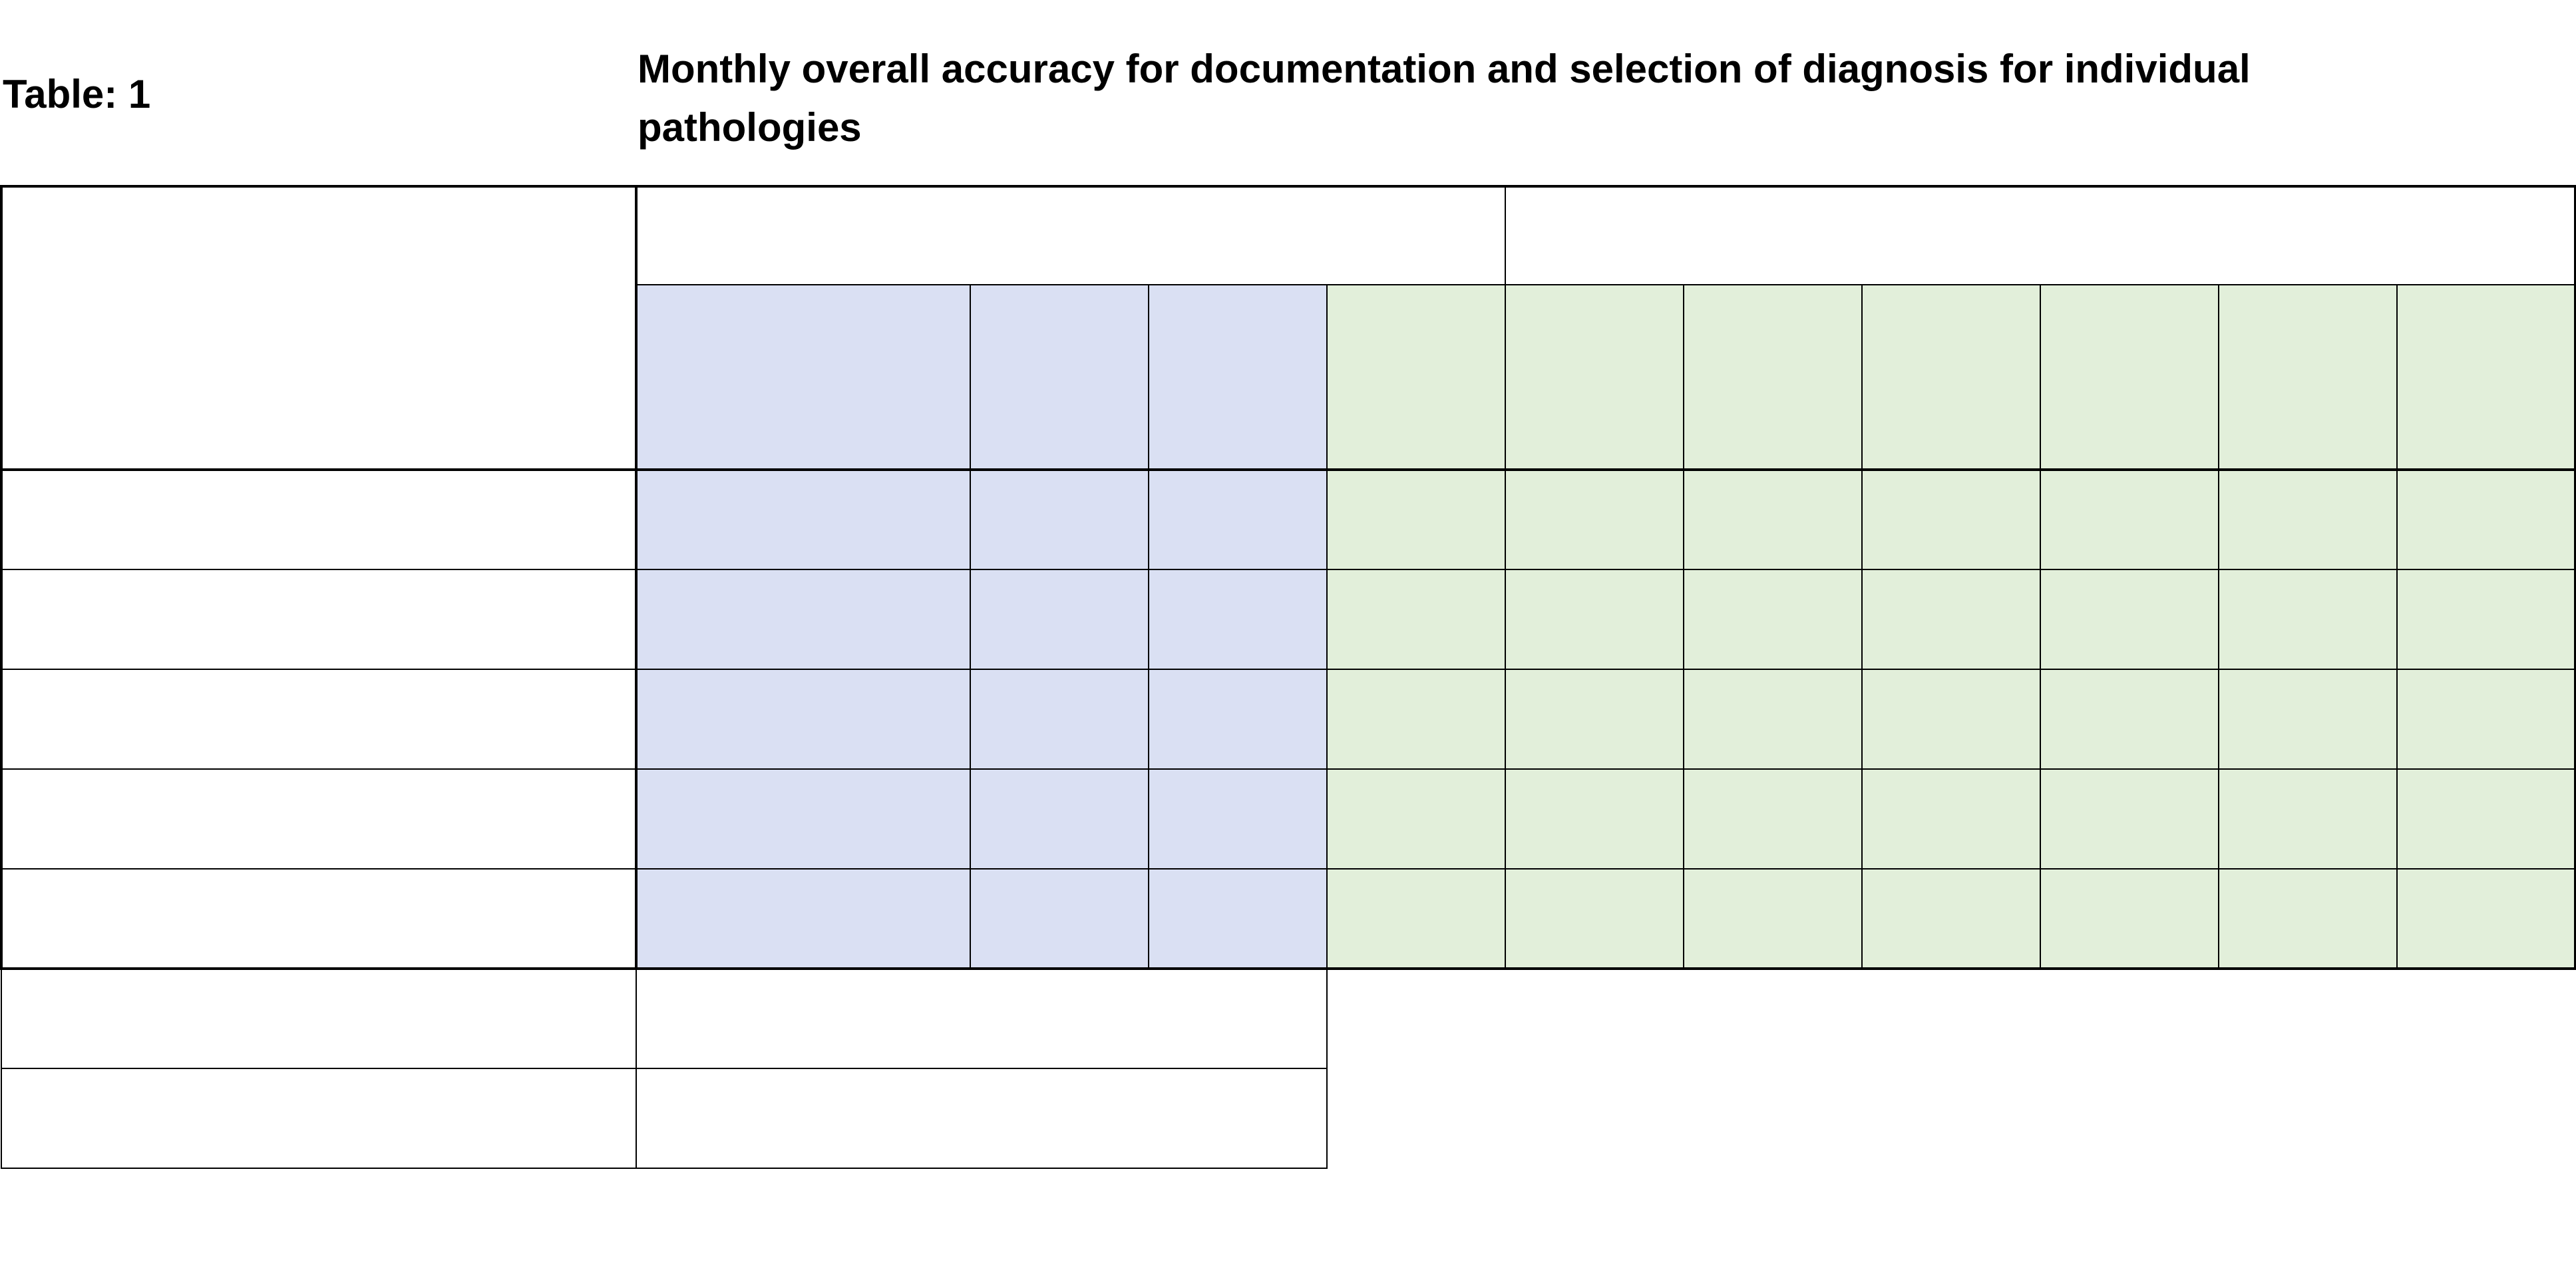 The height and width of the screenshot is (1270, 2576). Describe the element at coordinates (77, 94) in the screenshot. I see `table-label: Table: 1` at that location.